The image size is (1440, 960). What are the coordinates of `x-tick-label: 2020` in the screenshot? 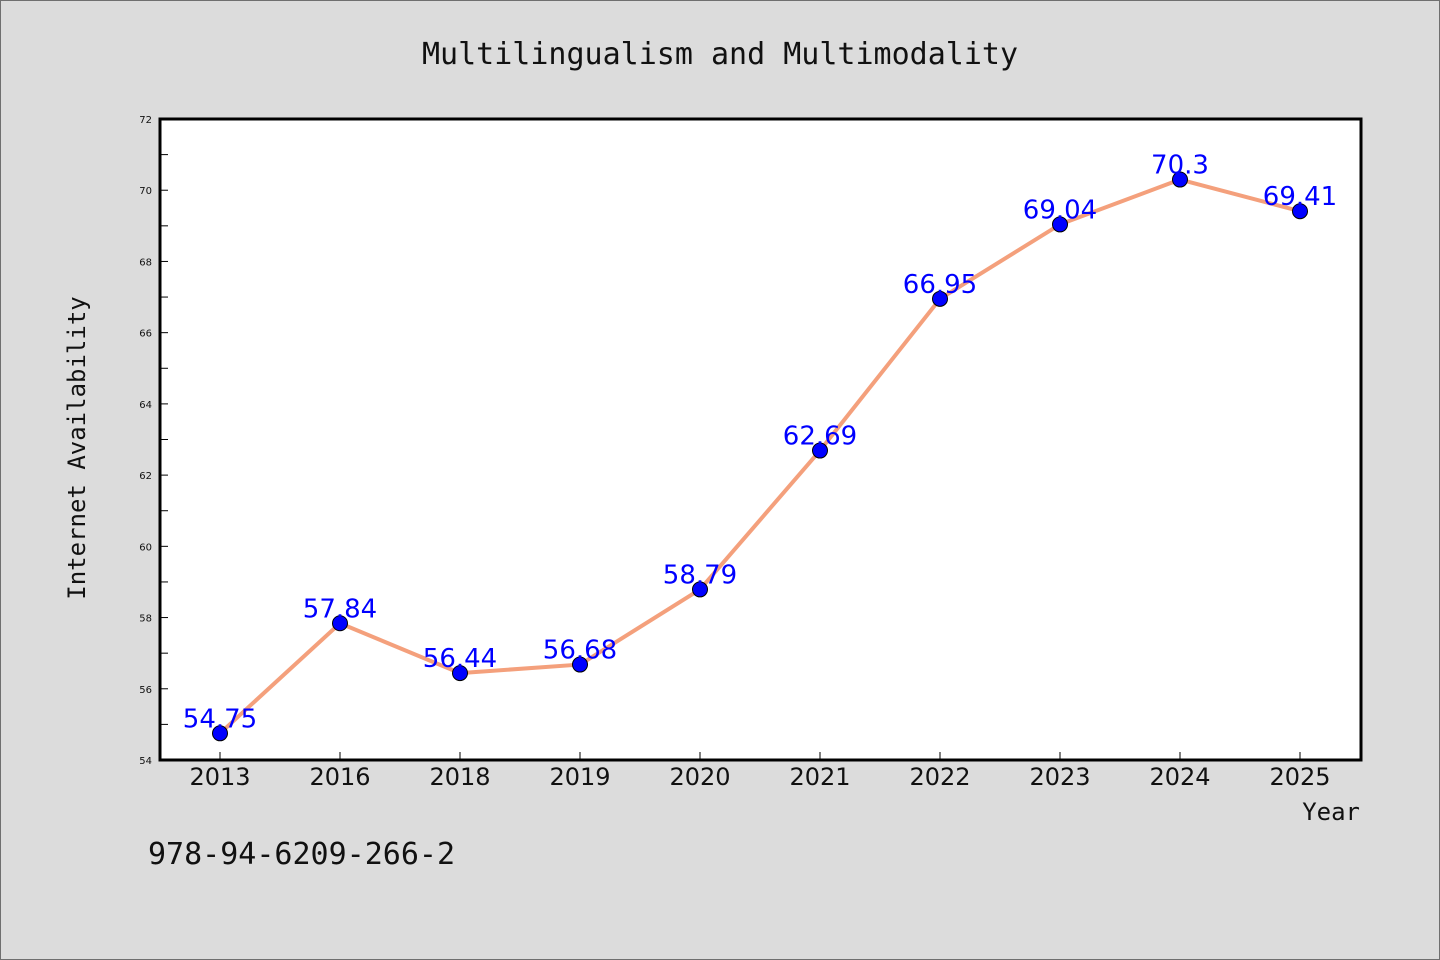 It's located at (699, 777).